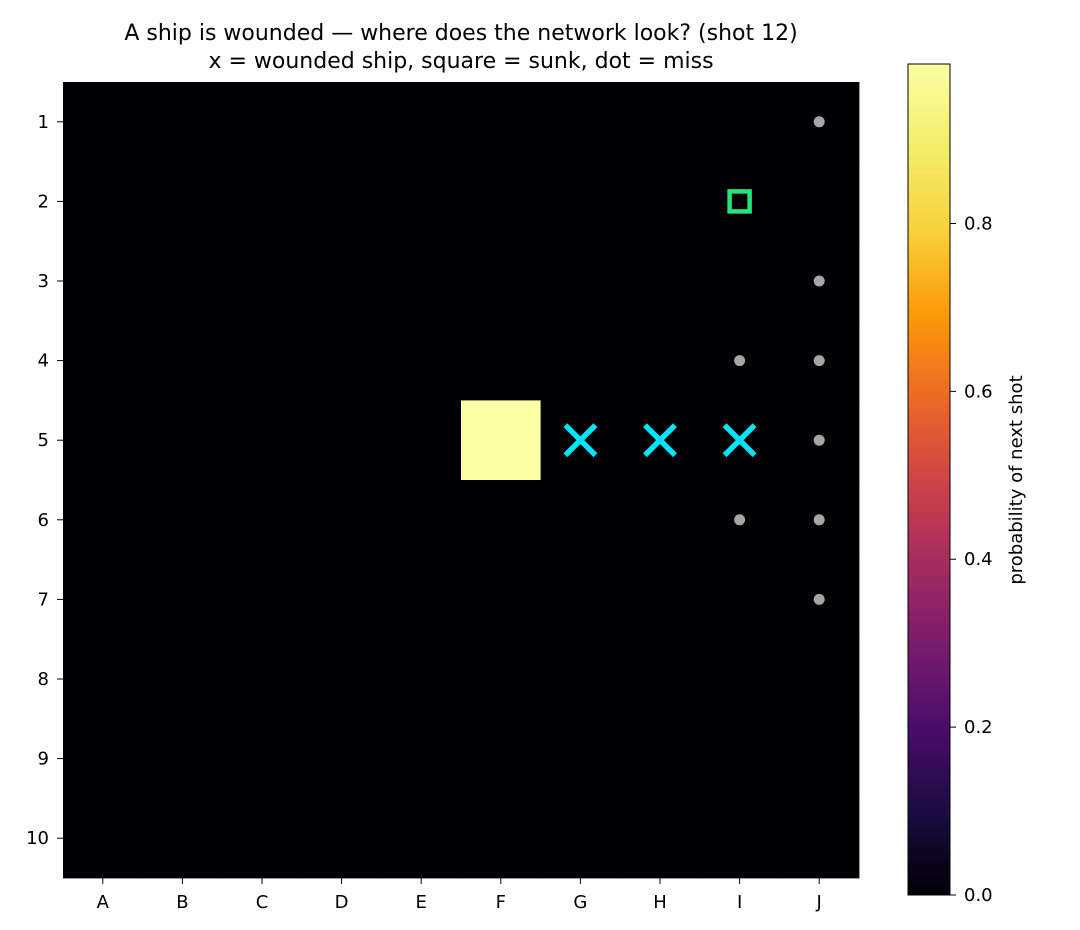  I want to click on colorbar-tick-label: 0.0, so click(978, 895).